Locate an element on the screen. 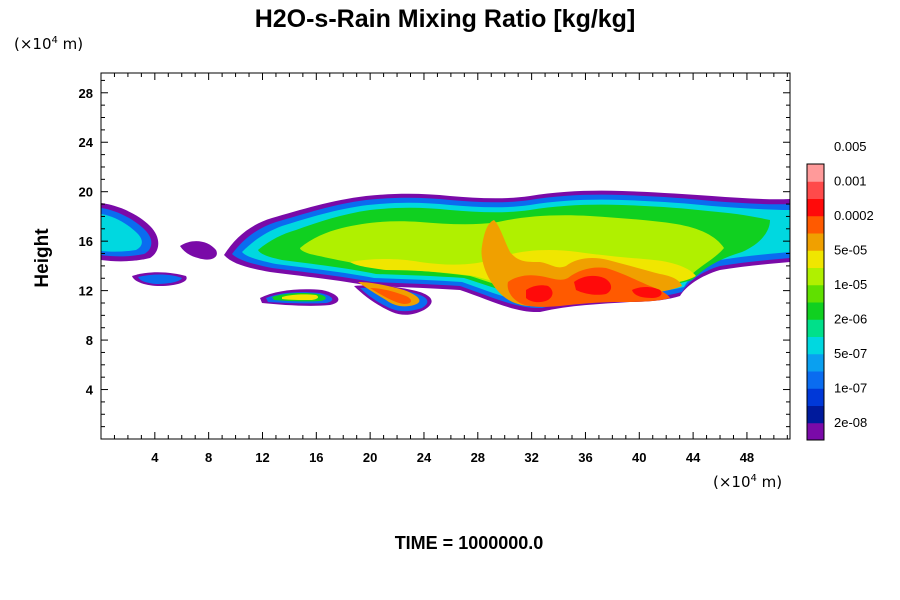  colorbar-label: 5e-05 is located at coordinates (850, 249).